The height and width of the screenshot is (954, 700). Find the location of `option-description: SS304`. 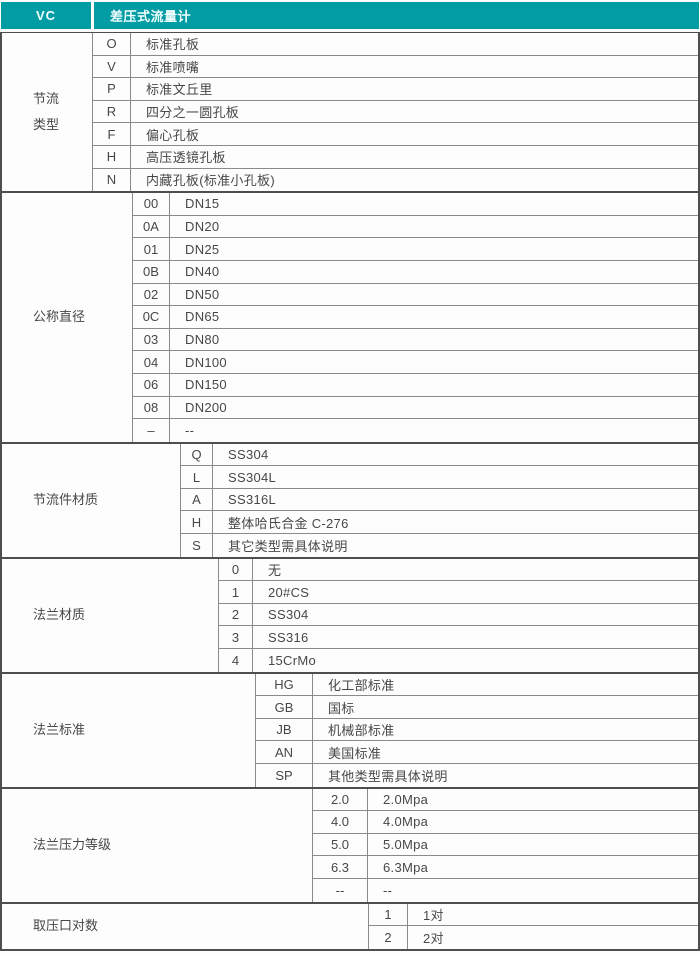

option-description: SS304 is located at coordinates (288, 615).